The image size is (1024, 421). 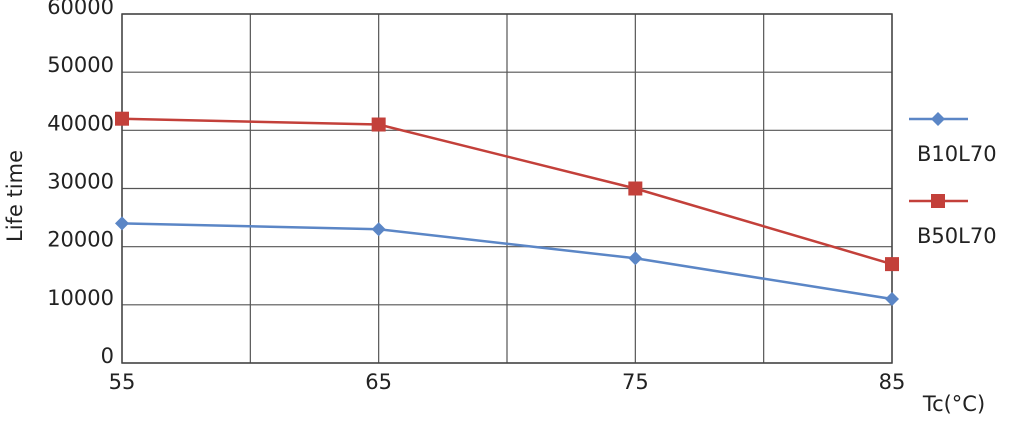 I want to click on x-axis-label: Tc(°C), so click(x=953, y=404).